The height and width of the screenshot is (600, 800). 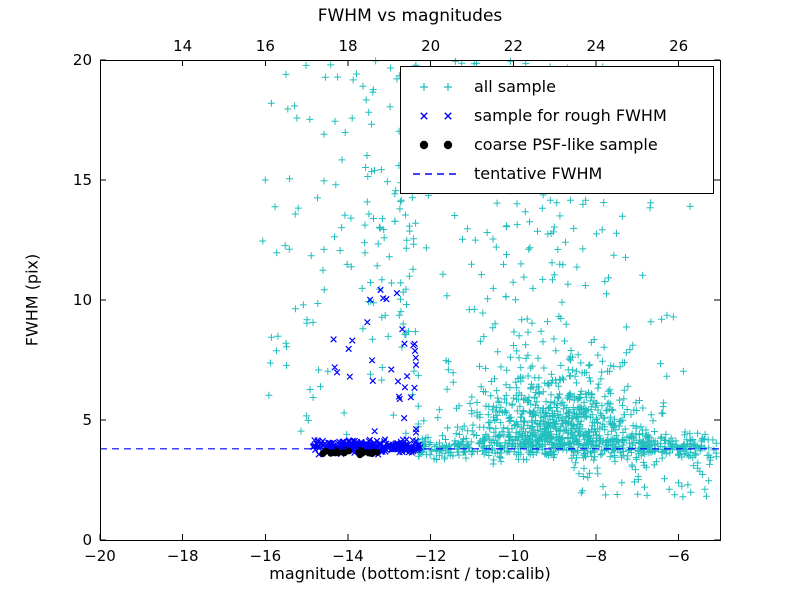 What do you see at coordinates (515, 86) in the screenshot?
I see `legend-label: all sample` at bounding box center [515, 86].